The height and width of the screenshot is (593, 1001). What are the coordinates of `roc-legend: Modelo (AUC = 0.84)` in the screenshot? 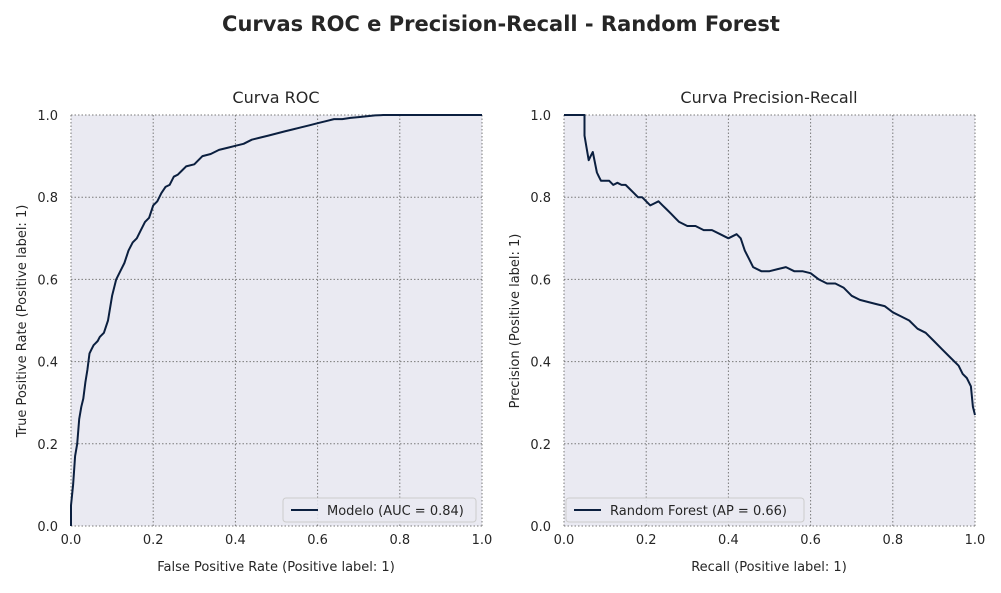 It's located at (379, 510).